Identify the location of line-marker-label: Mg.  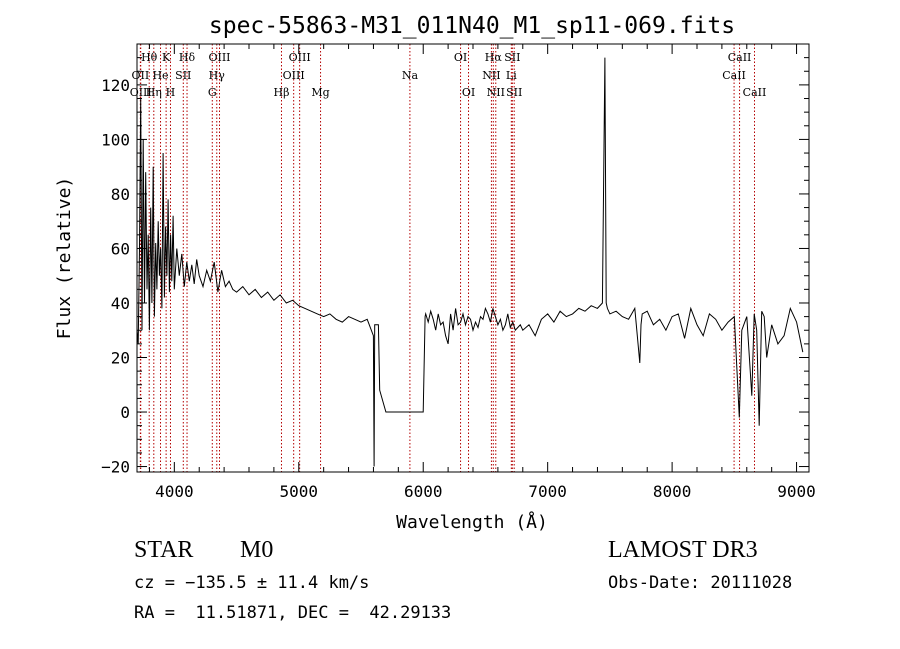
(320, 92).